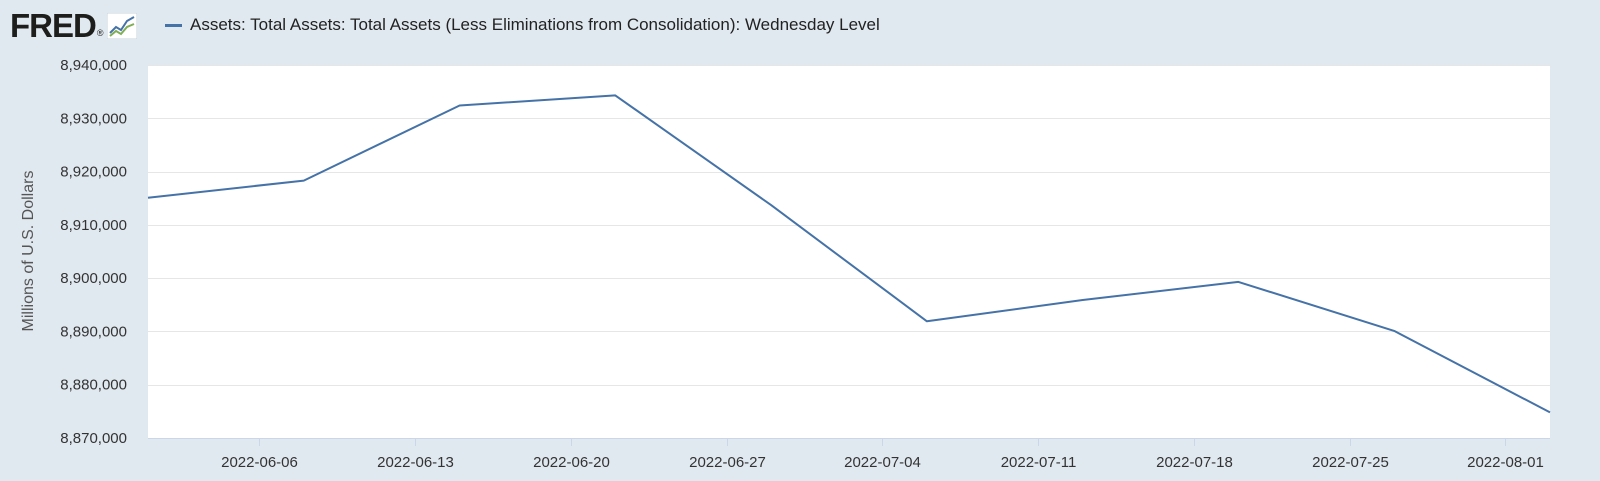 The width and height of the screenshot is (1600, 481). What do you see at coordinates (53, 25) in the screenshot?
I see `fred-logo-text: FRED` at bounding box center [53, 25].